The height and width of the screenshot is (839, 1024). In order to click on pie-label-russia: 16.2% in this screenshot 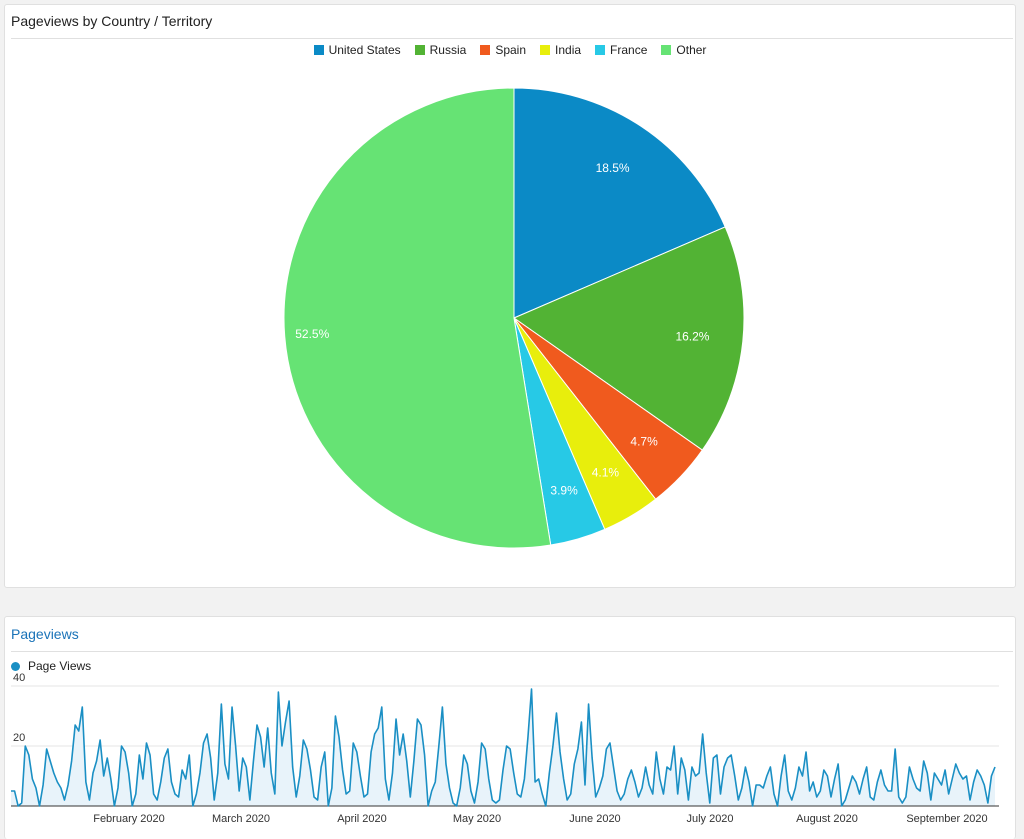, I will do `click(692, 336)`.